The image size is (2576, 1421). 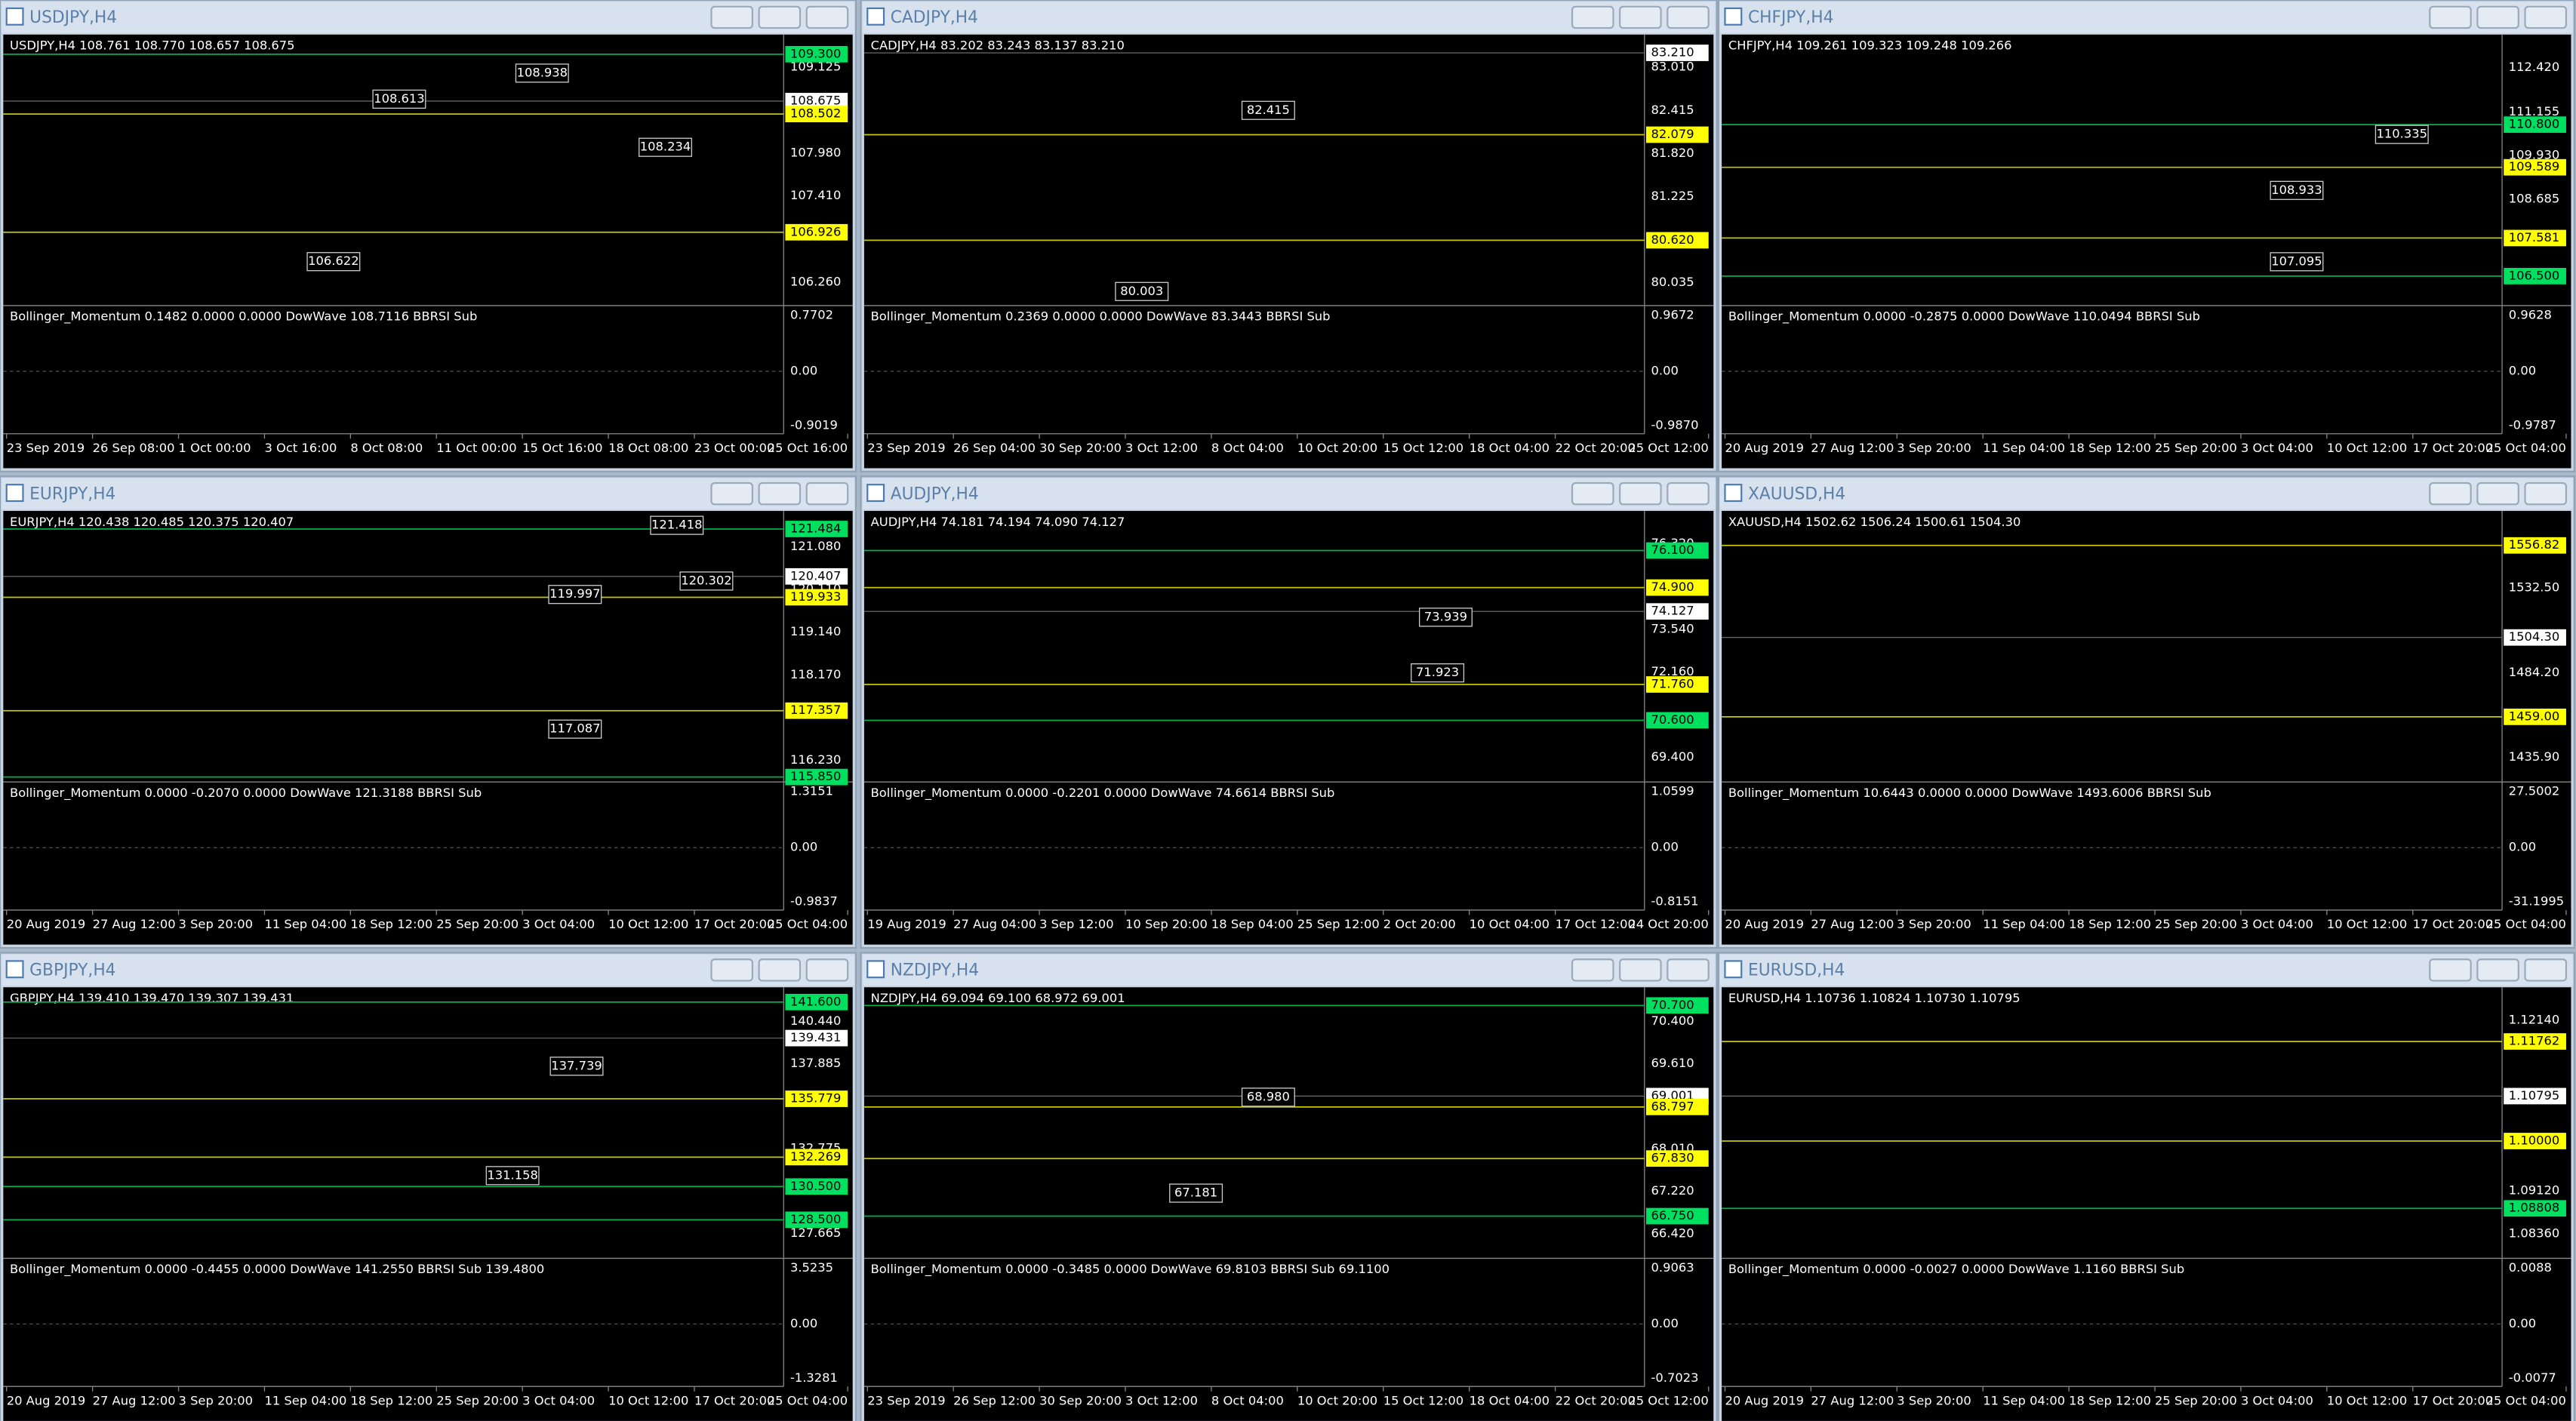 I want to click on price-scale-label: 128.500, so click(x=815, y=1219).